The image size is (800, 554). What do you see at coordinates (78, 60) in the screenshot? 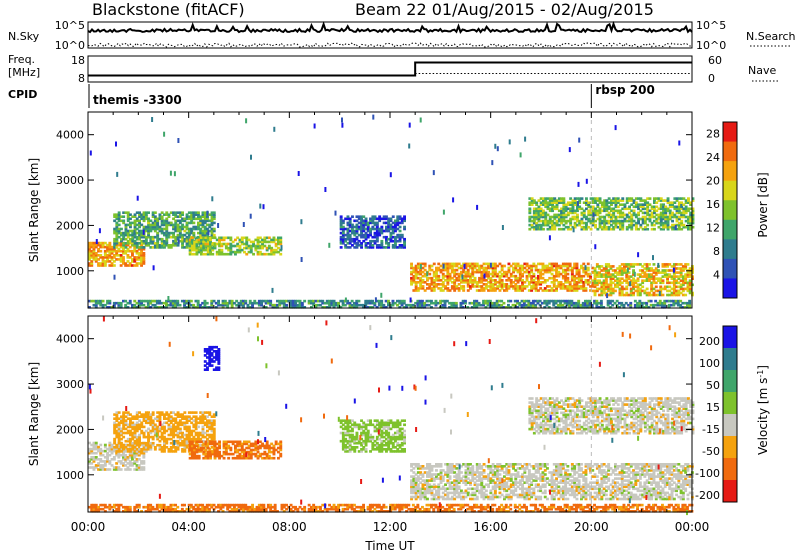
I see `freq-tick-top: 18` at bounding box center [78, 60].